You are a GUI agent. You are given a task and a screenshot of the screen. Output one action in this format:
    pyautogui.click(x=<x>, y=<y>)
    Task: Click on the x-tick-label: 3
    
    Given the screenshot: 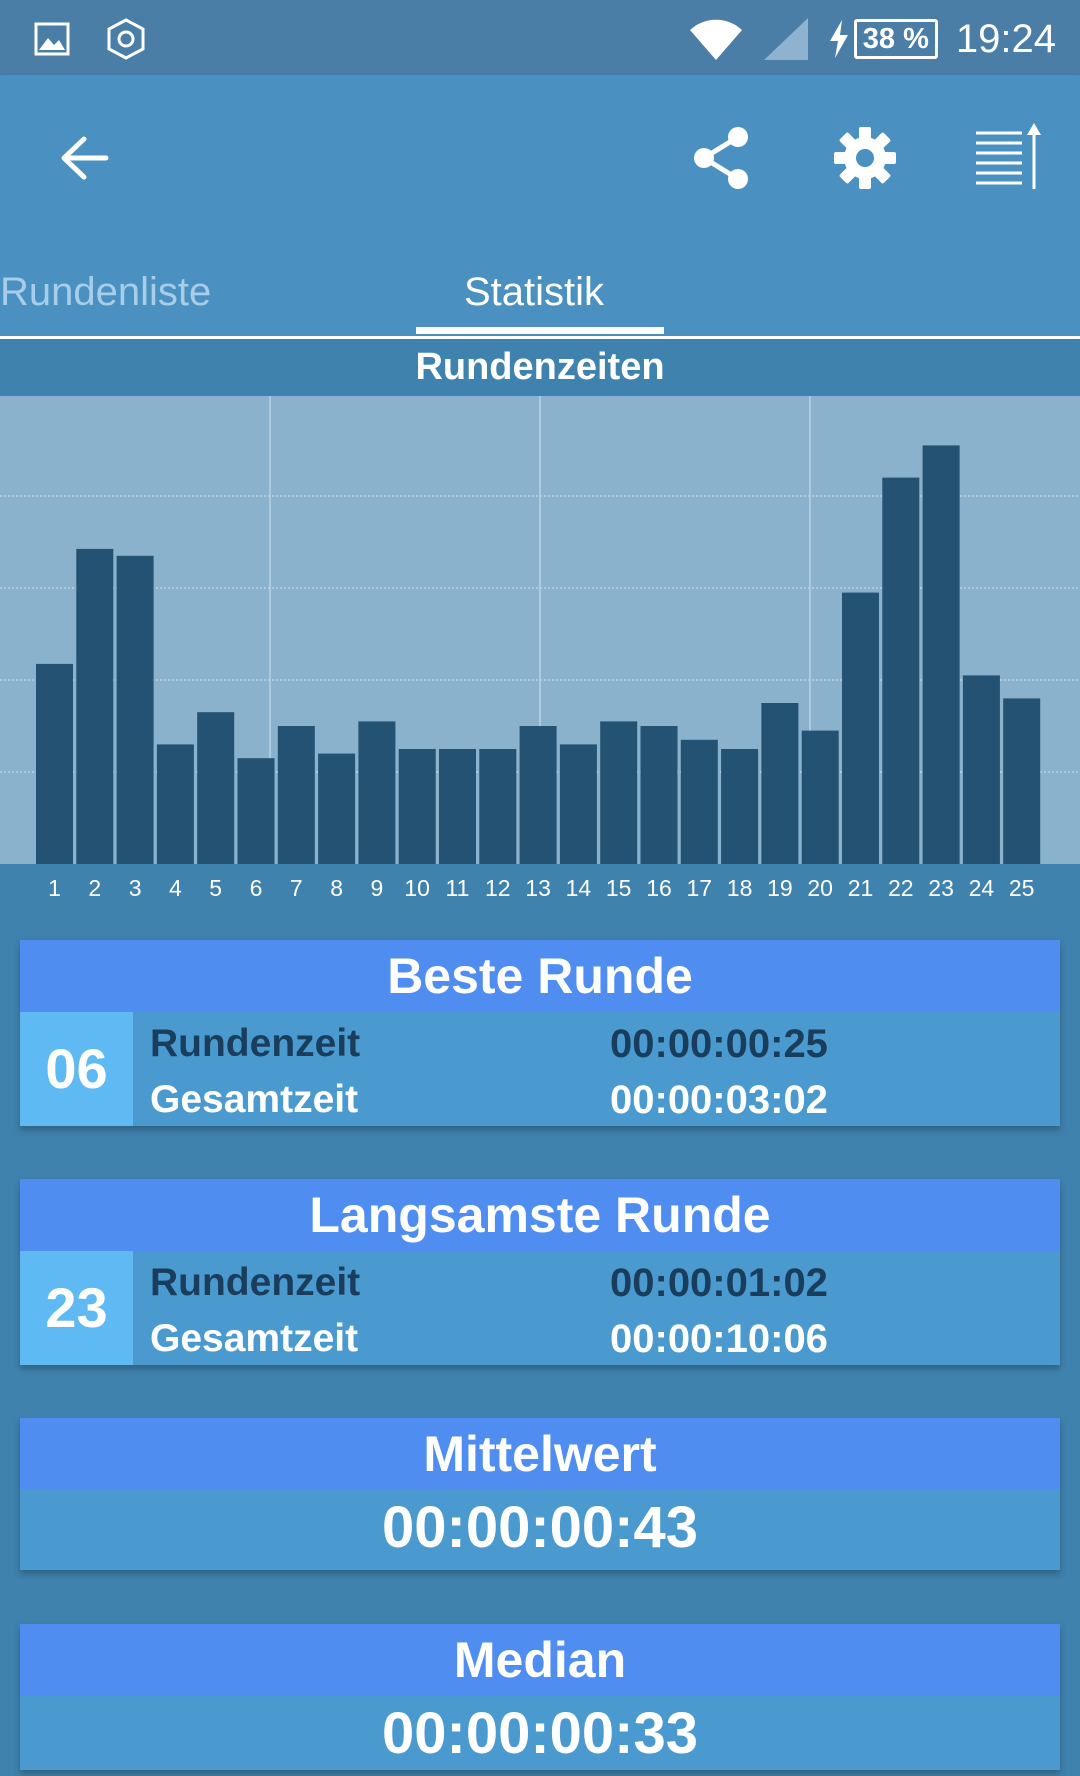 What is the action you would take?
    pyautogui.click(x=135, y=888)
    